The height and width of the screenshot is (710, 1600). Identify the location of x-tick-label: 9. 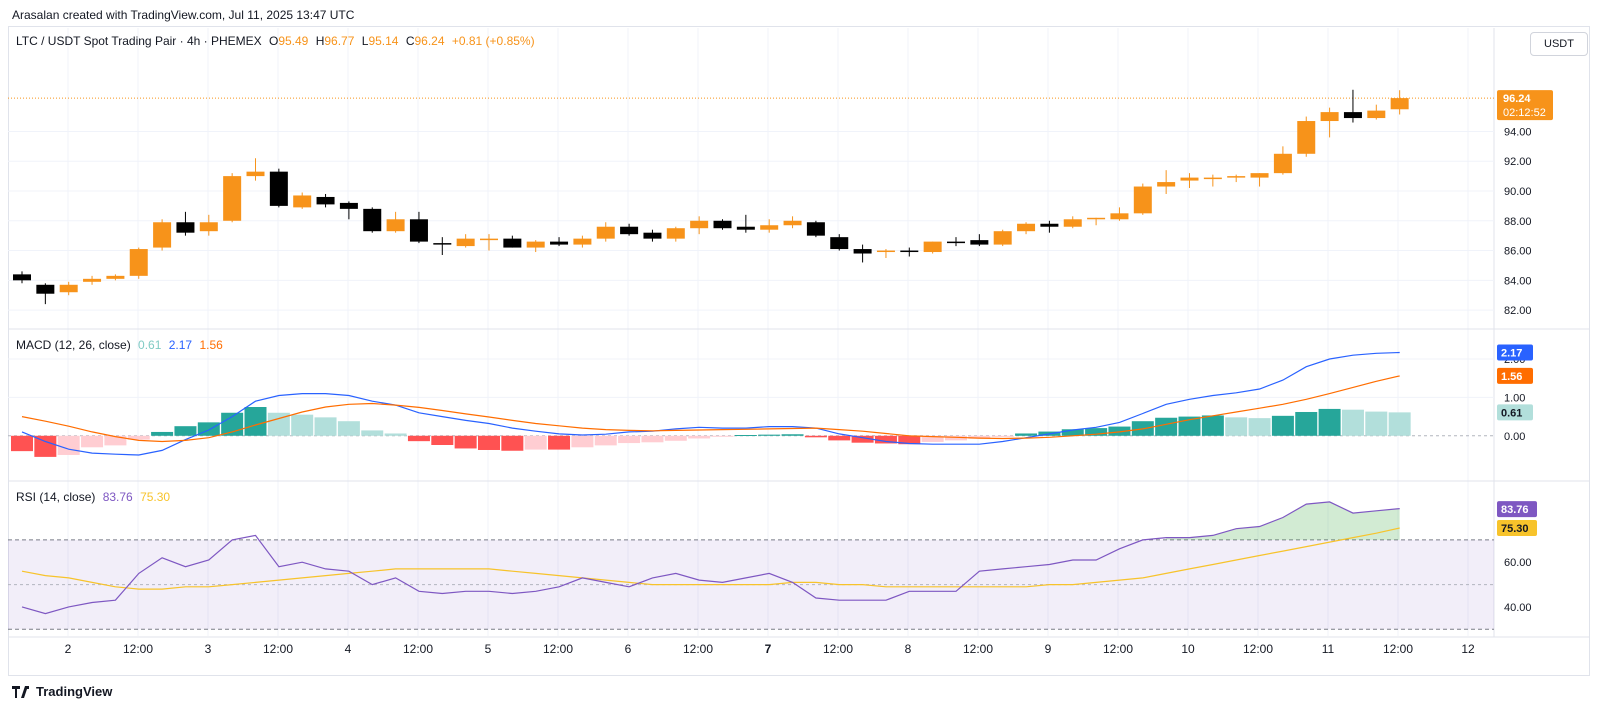
(1048, 649).